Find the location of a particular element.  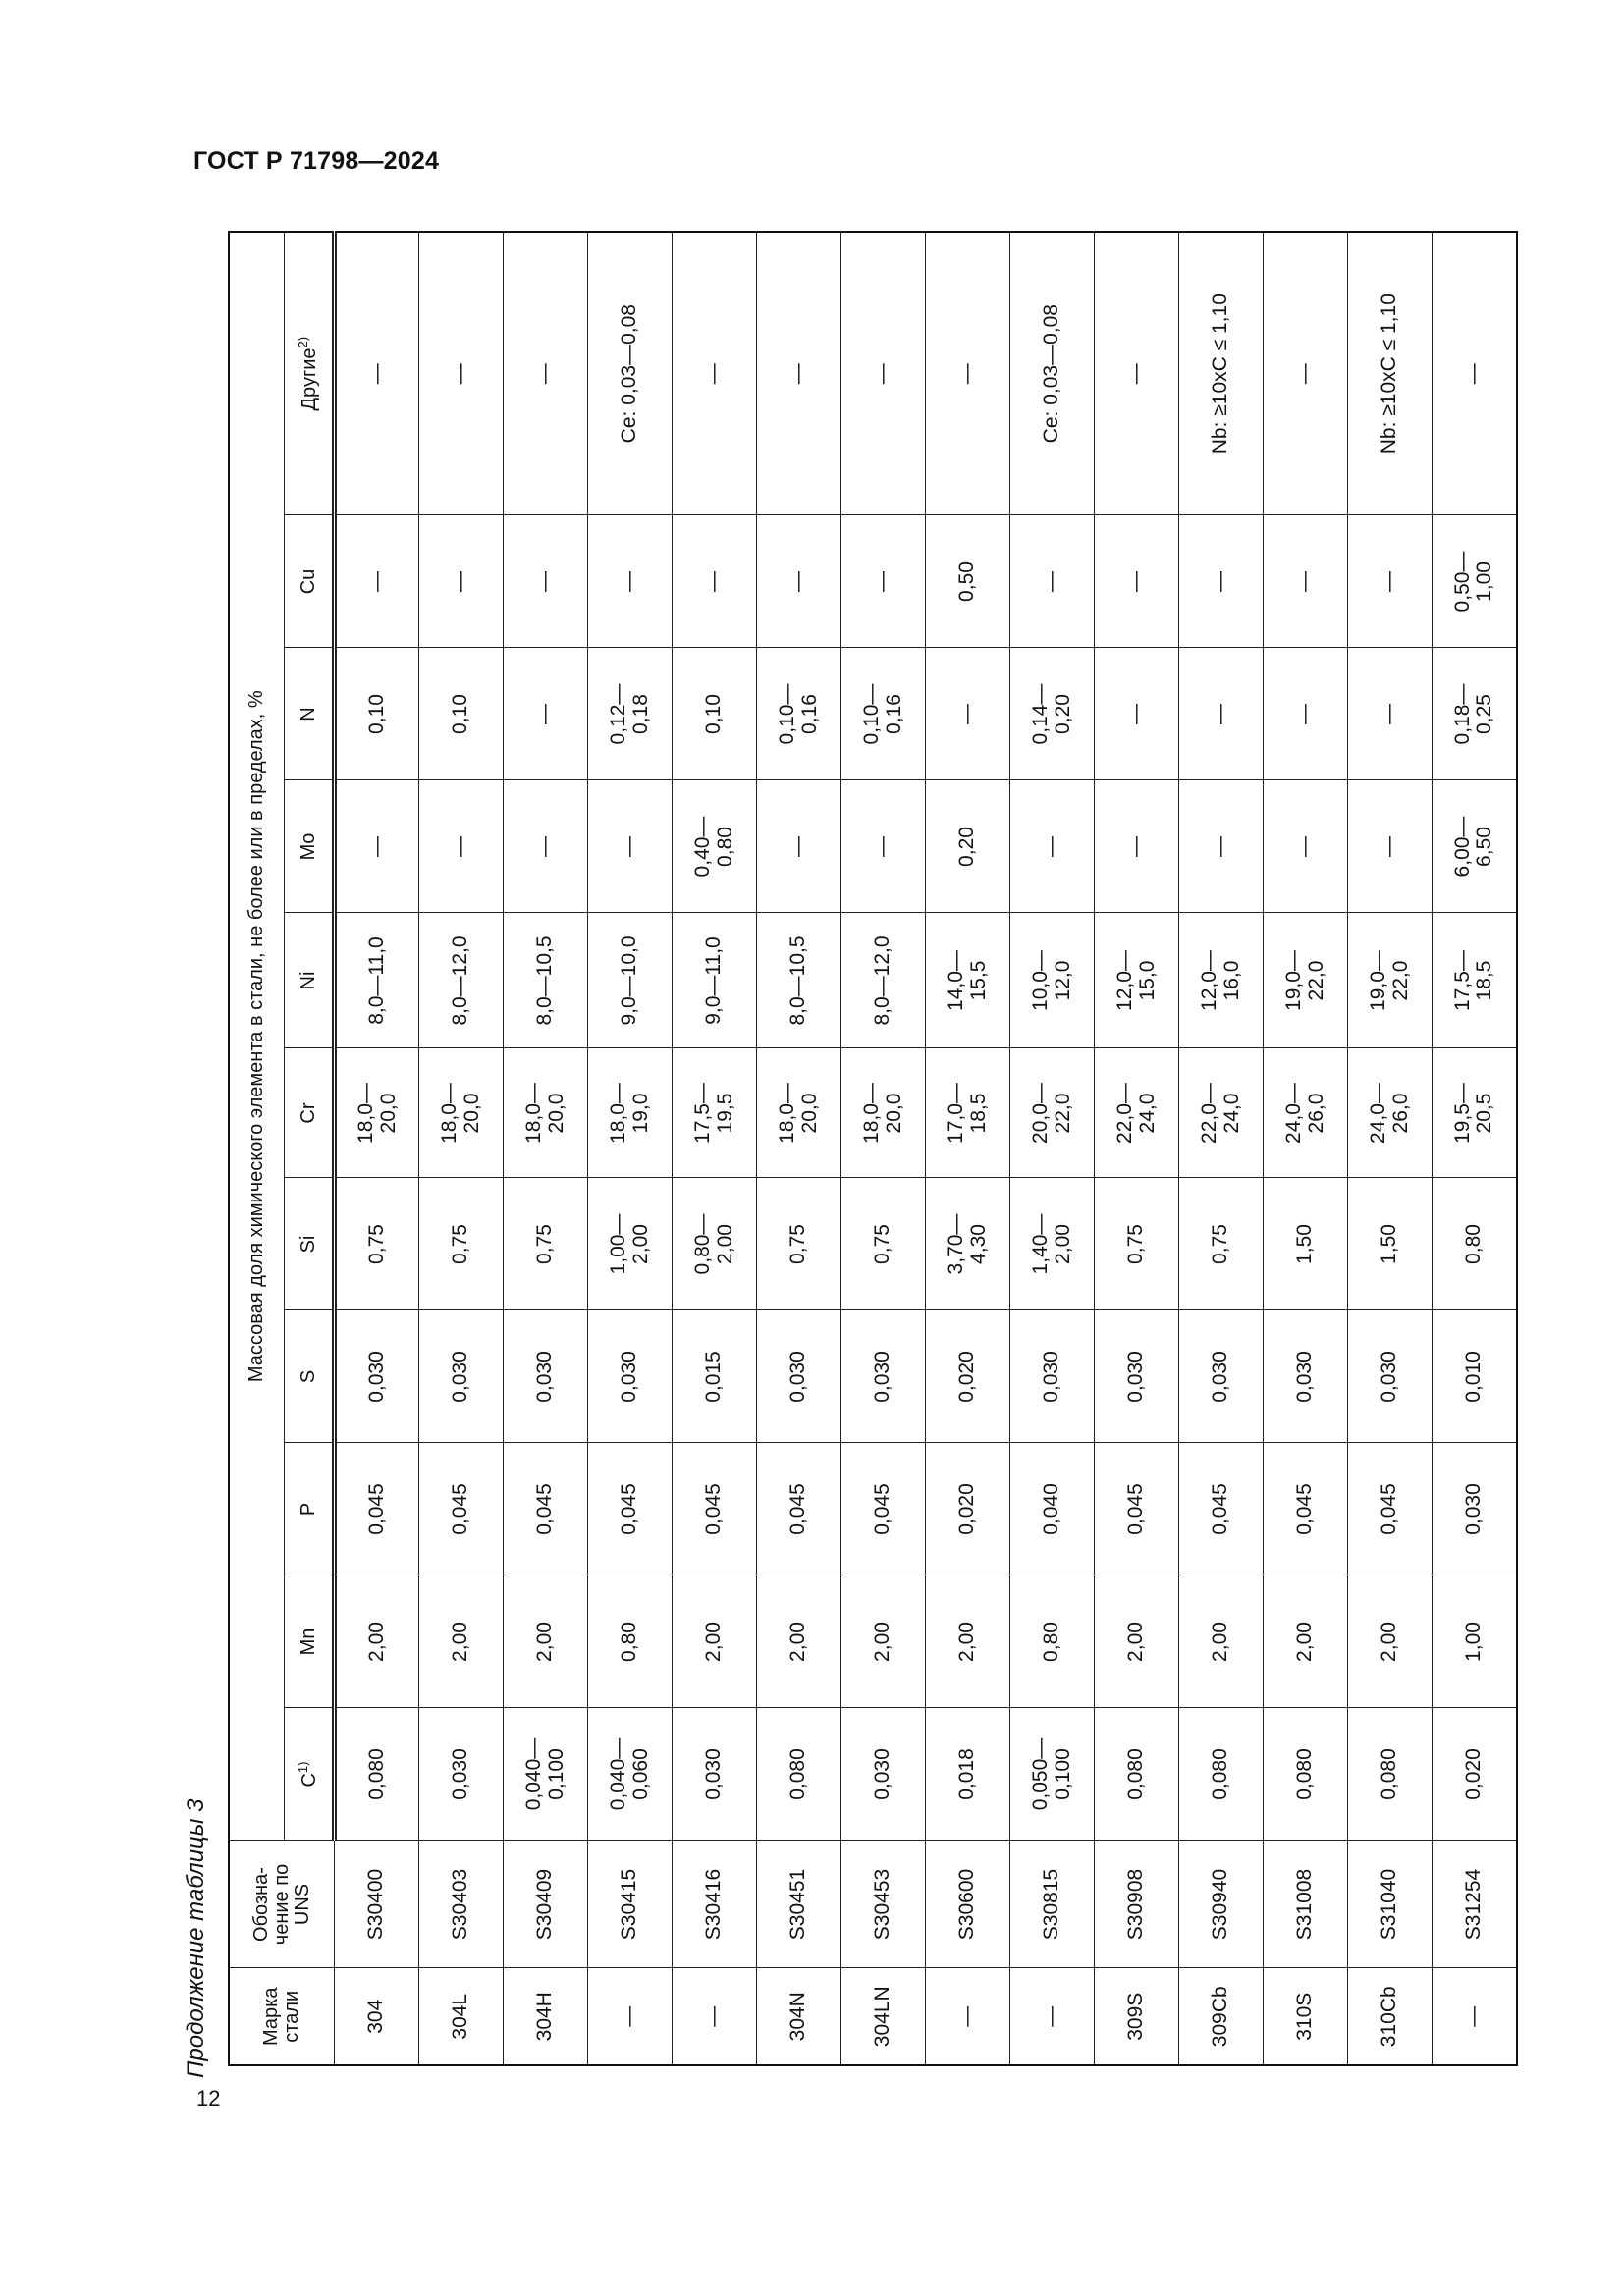

cell-ni: 17,5— 18,5 is located at coordinates (1474, 981).